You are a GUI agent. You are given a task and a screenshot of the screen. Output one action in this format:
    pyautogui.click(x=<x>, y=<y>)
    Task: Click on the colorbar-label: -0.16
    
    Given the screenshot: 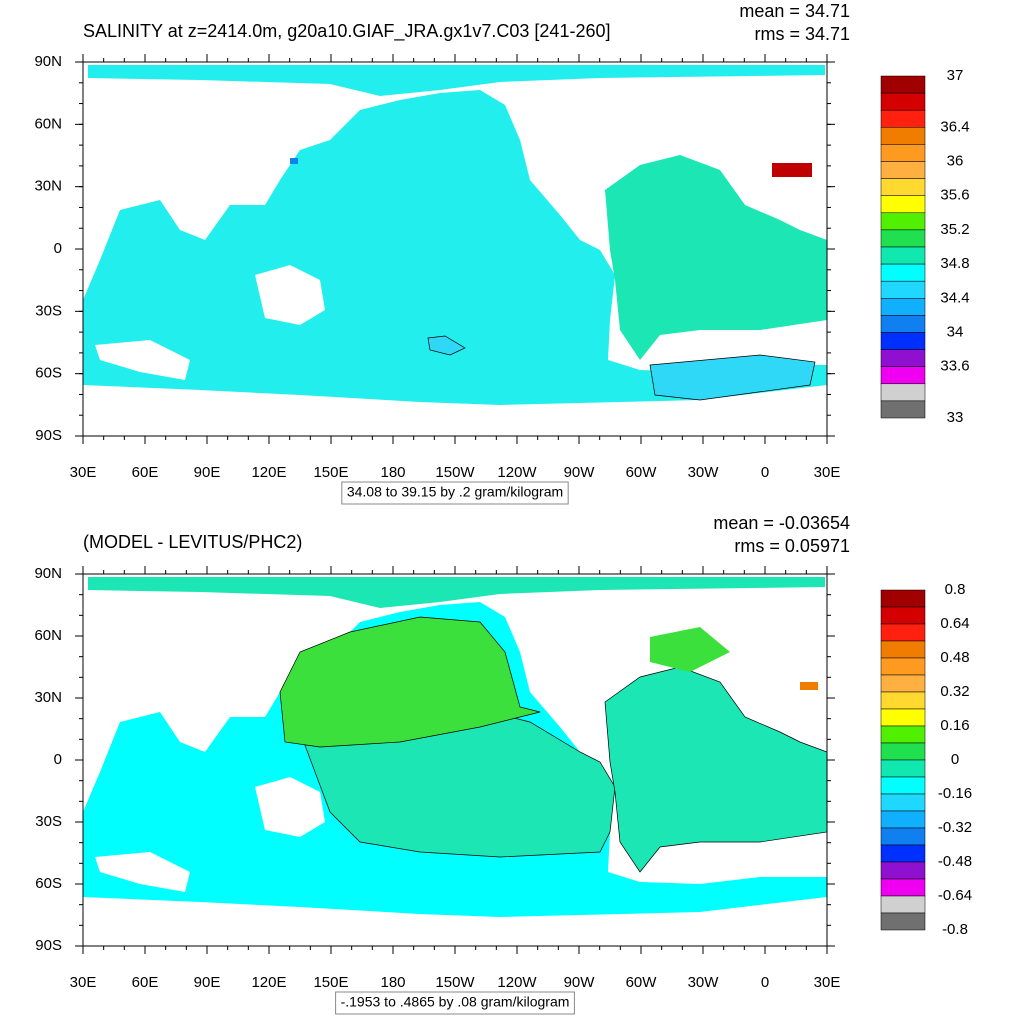 What is the action you would take?
    pyautogui.click(x=955, y=793)
    